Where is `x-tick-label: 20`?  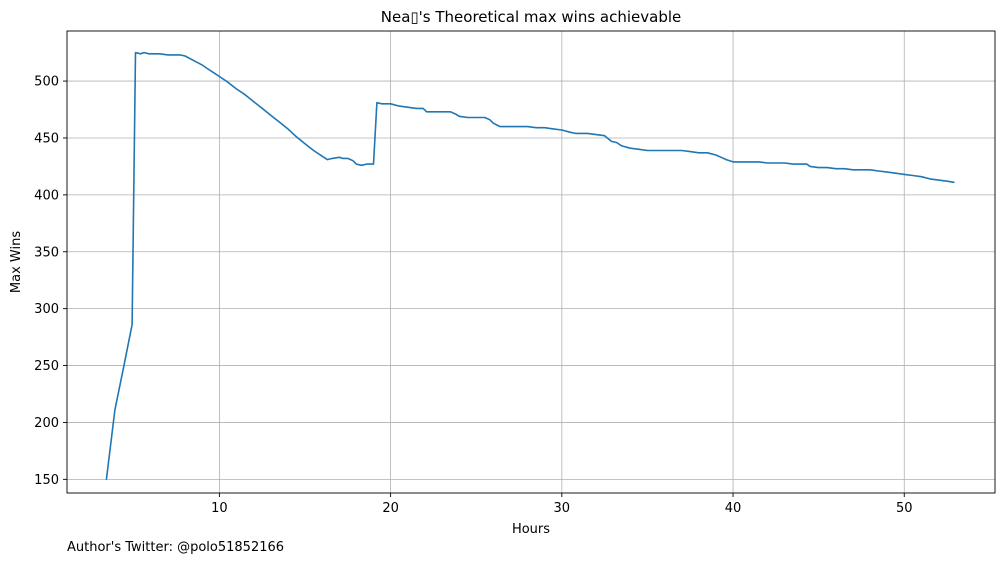
x-tick-label: 20 is located at coordinates (390, 508).